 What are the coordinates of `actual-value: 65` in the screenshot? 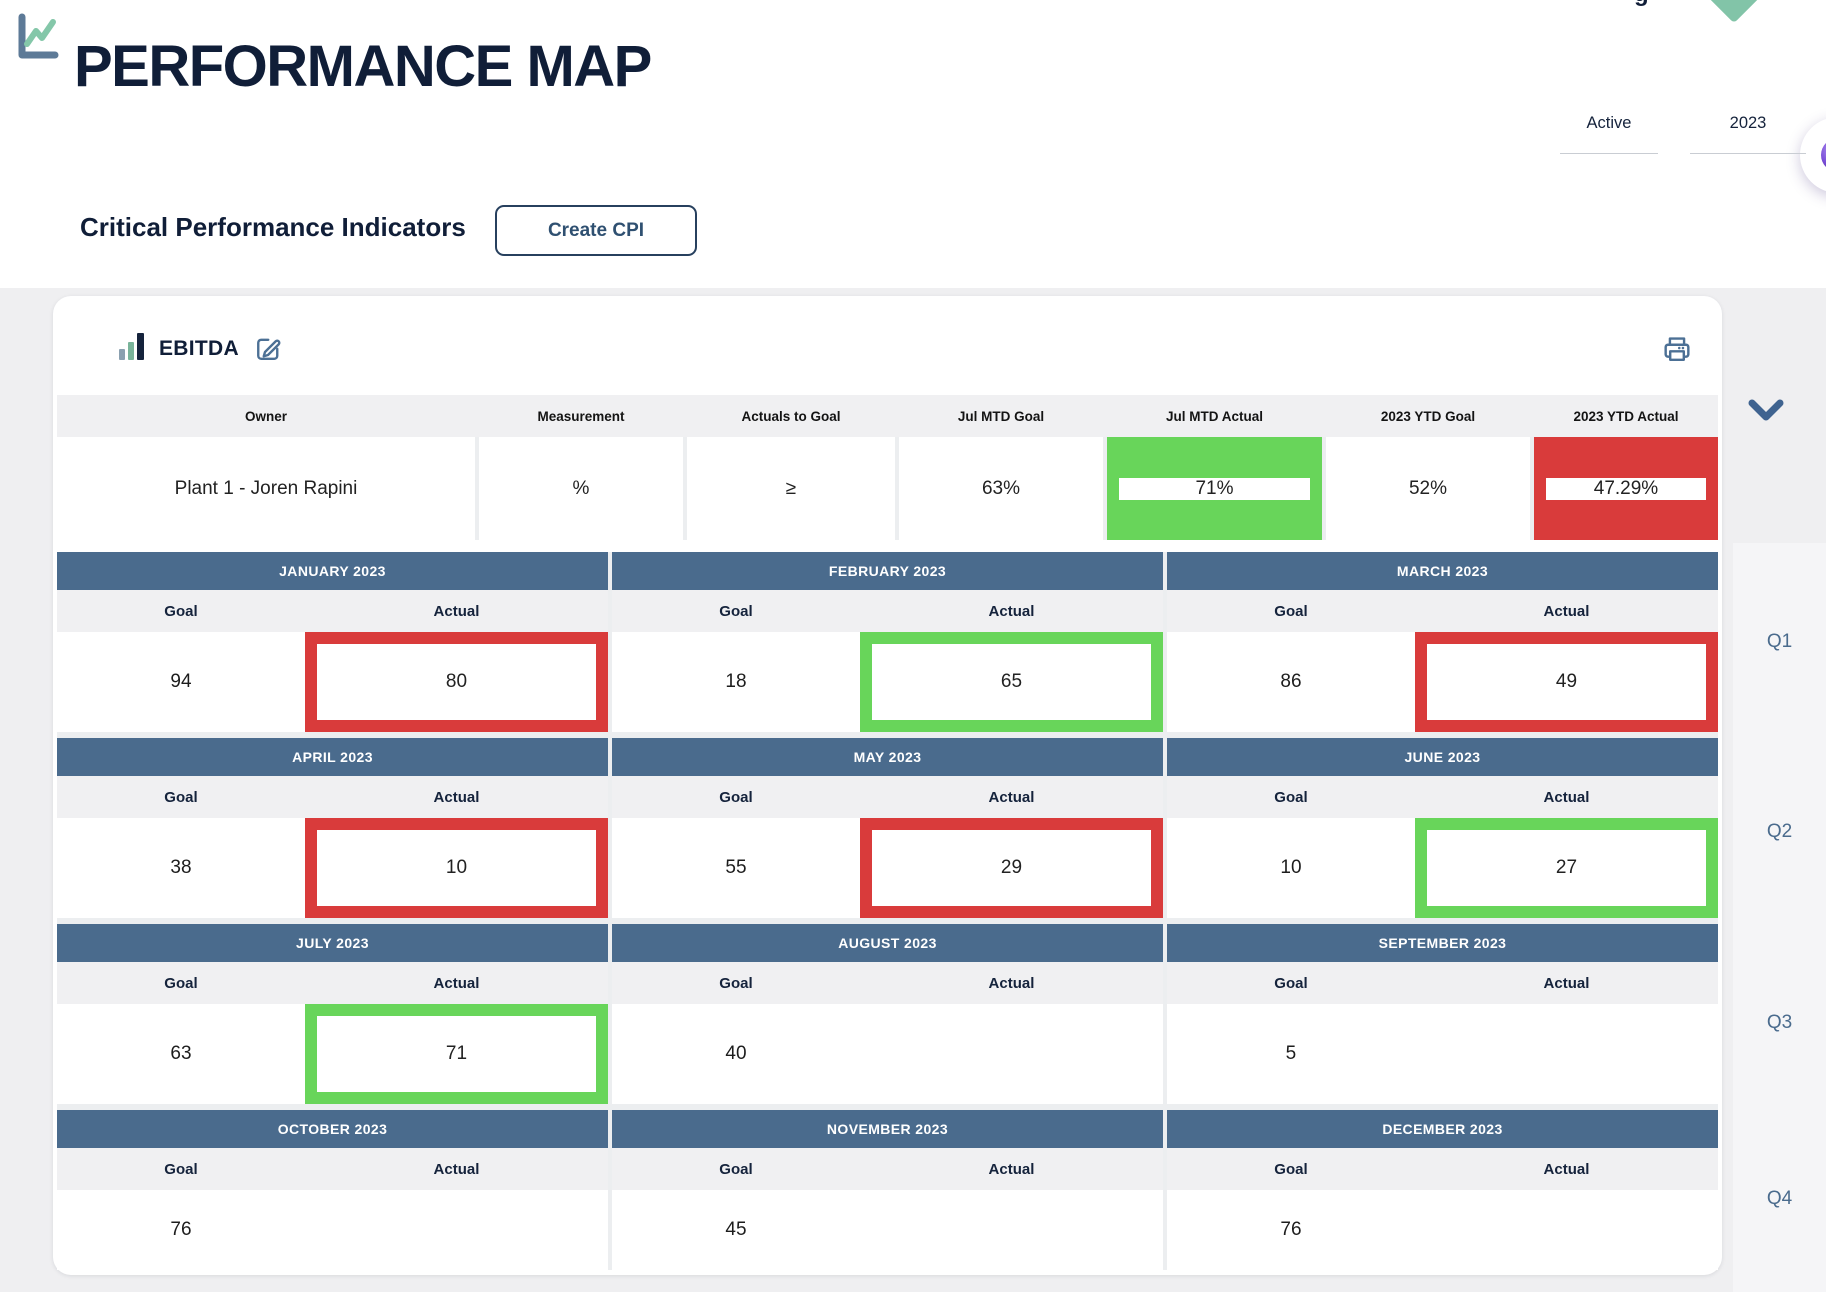 It's located at (1011, 682).